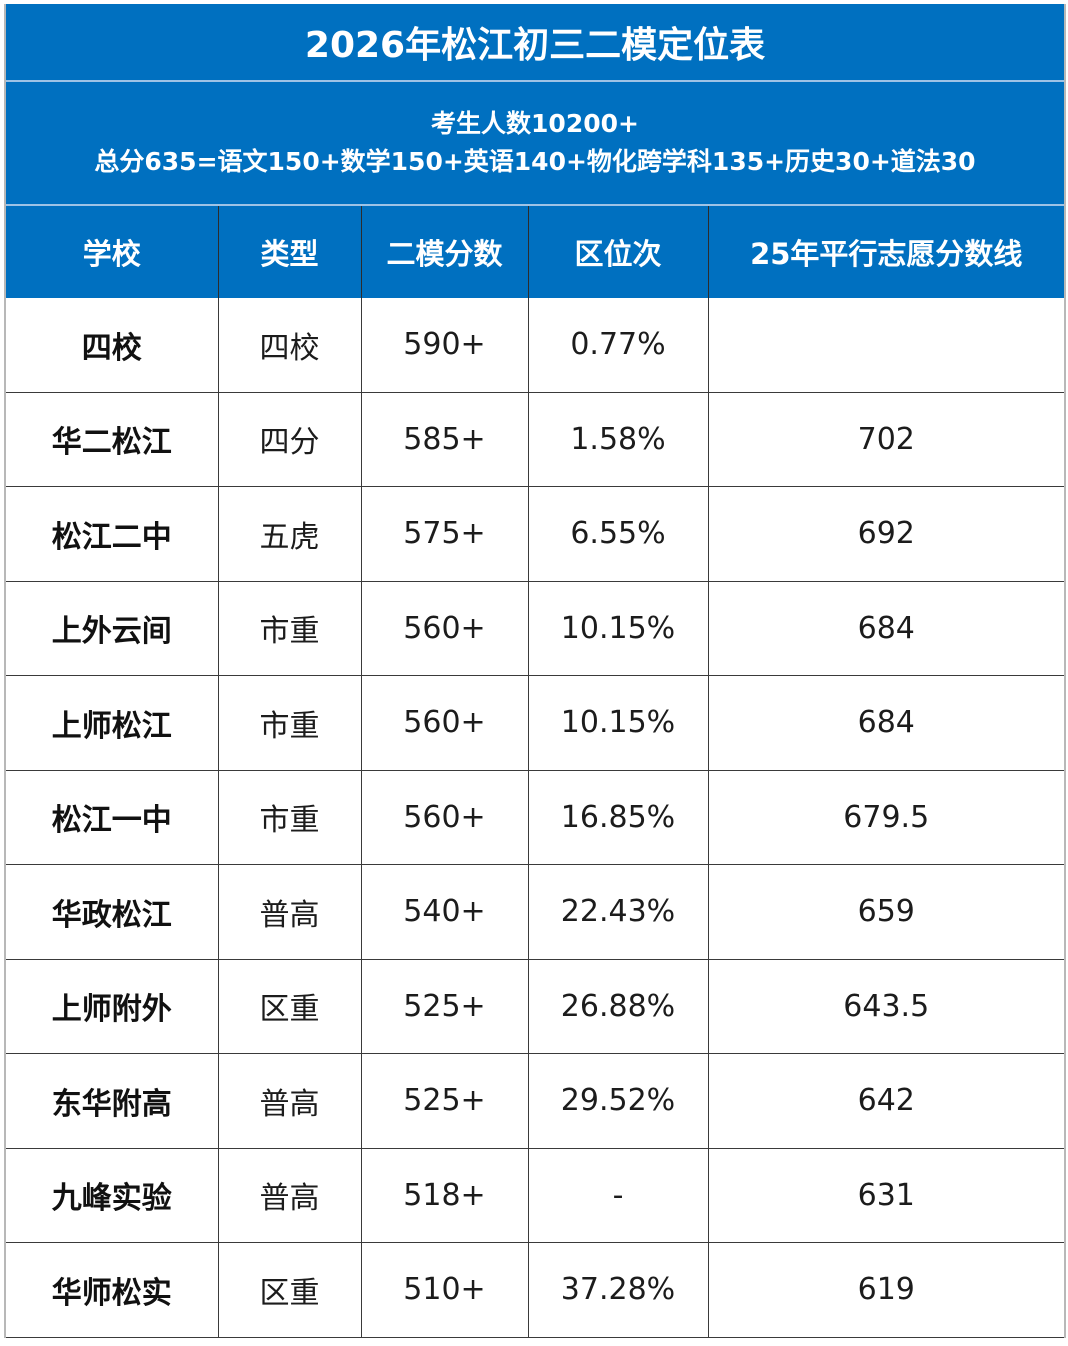 Image resolution: width=1068 pixels, height=1346 pixels. Describe the element at coordinates (618, 1195) in the screenshot. I see `rank-cell: -` at that location.